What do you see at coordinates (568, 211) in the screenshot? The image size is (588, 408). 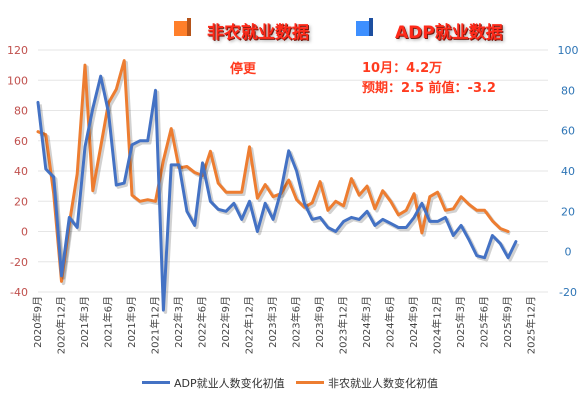 I see `right-tick-label: 20` at bounding box center [568, 211].